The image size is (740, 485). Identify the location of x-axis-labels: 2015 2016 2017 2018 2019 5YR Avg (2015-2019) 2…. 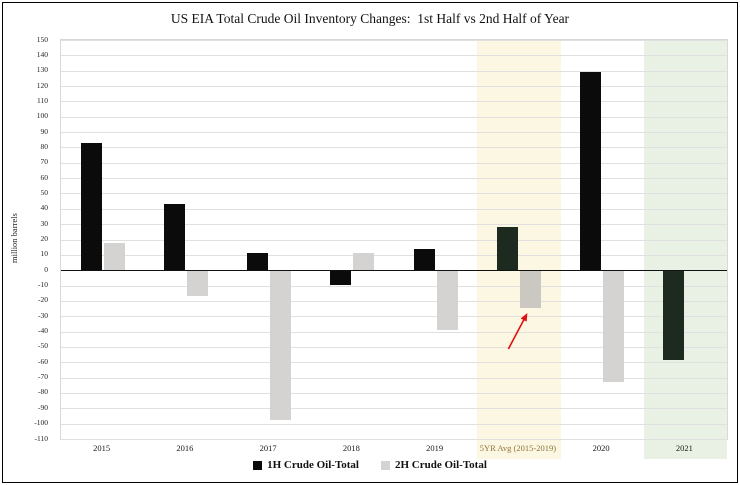
(393, 450).